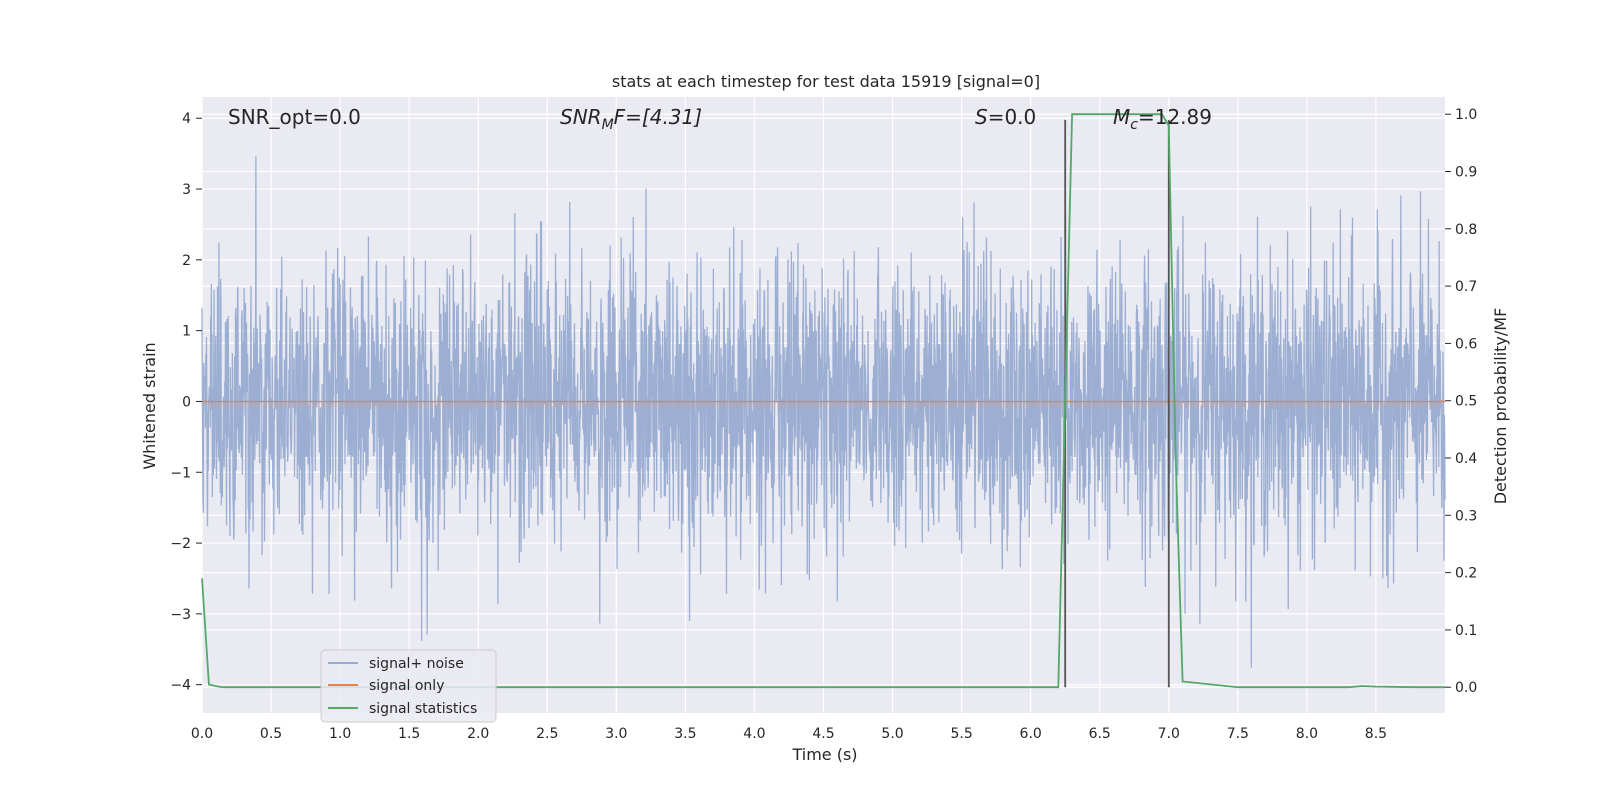  I want to click on y-tick-label: 1, so click(186, 332).